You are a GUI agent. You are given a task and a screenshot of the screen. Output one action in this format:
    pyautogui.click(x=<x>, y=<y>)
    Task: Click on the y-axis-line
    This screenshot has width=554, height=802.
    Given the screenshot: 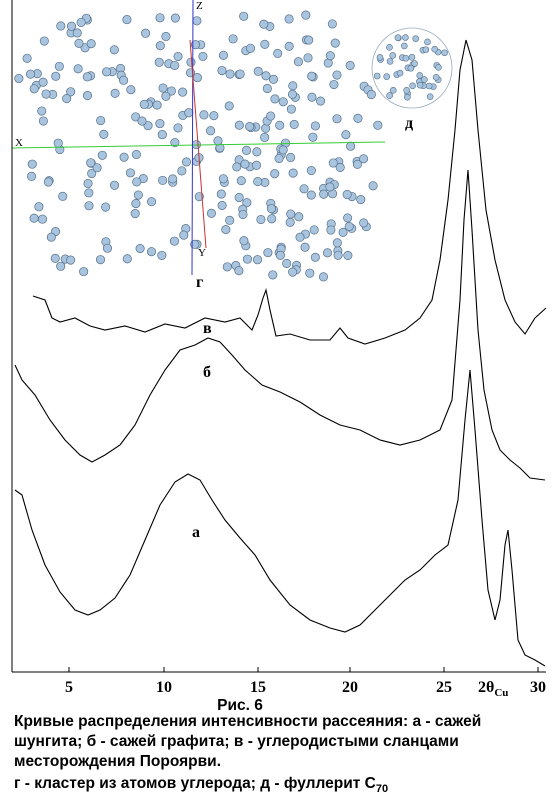 What is the action you would take?
    pyautogui.click(x=198, y=144)
    